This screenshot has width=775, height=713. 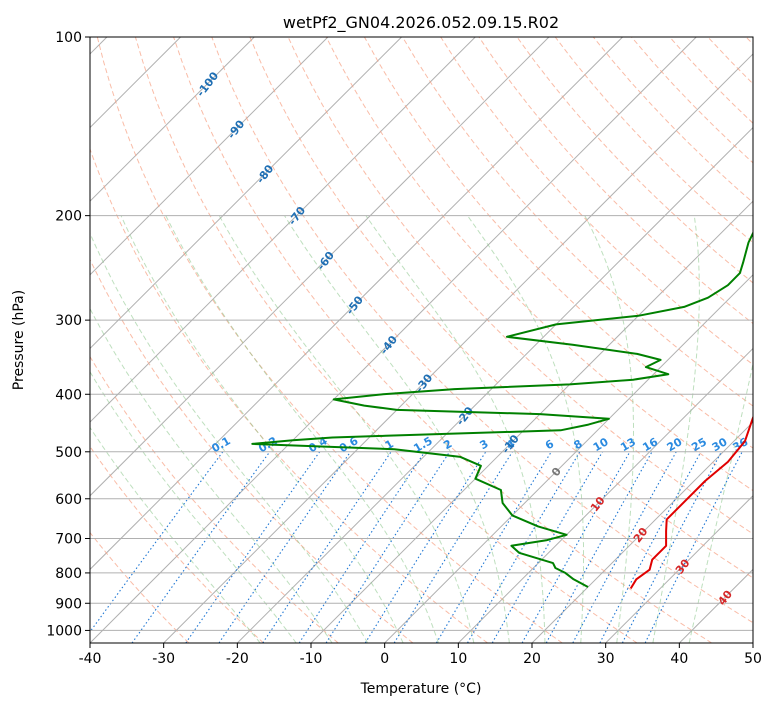 What do you see at coordinates (606, 659) in the screenshot?
I see `x-tick-label: 30` at bounding box center [606, 659].